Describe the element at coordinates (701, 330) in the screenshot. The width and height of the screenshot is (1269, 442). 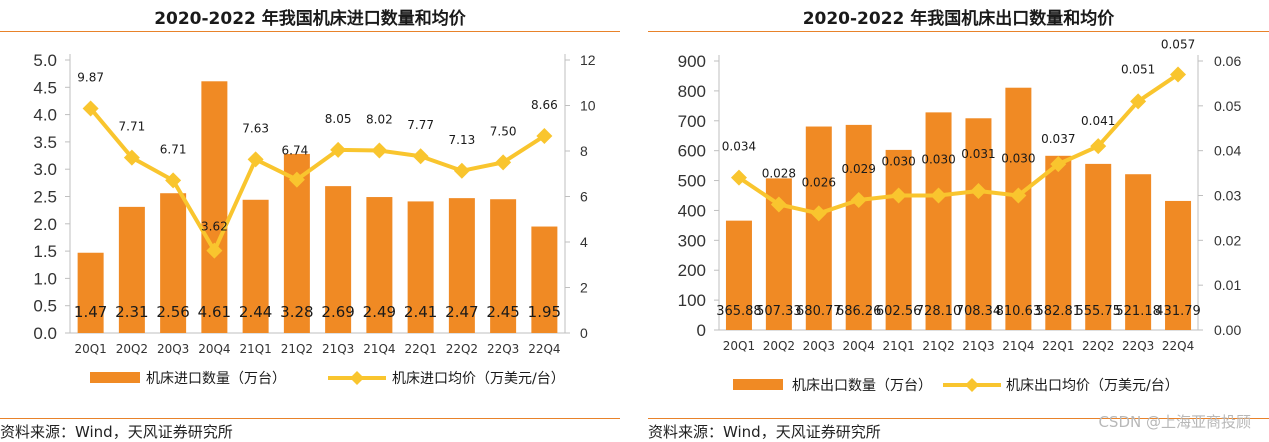
I see `left-axis-tick-label: 0` at that location.